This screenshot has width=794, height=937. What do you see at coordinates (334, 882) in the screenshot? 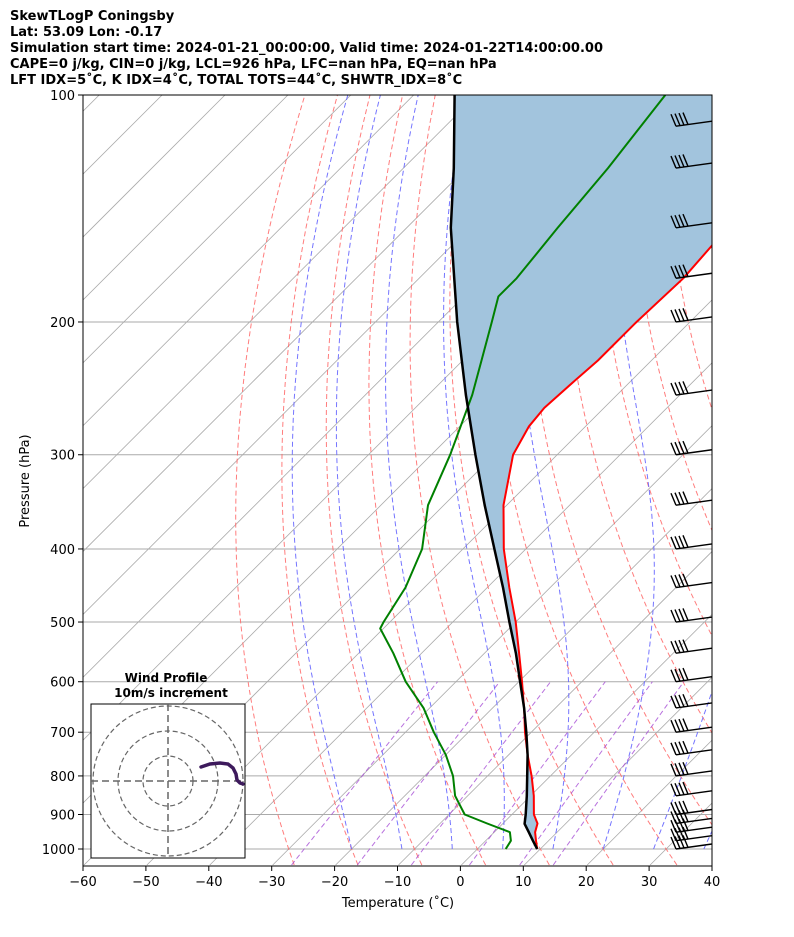
I see `x-tick-label: −20` at bounding box center [334, 882].